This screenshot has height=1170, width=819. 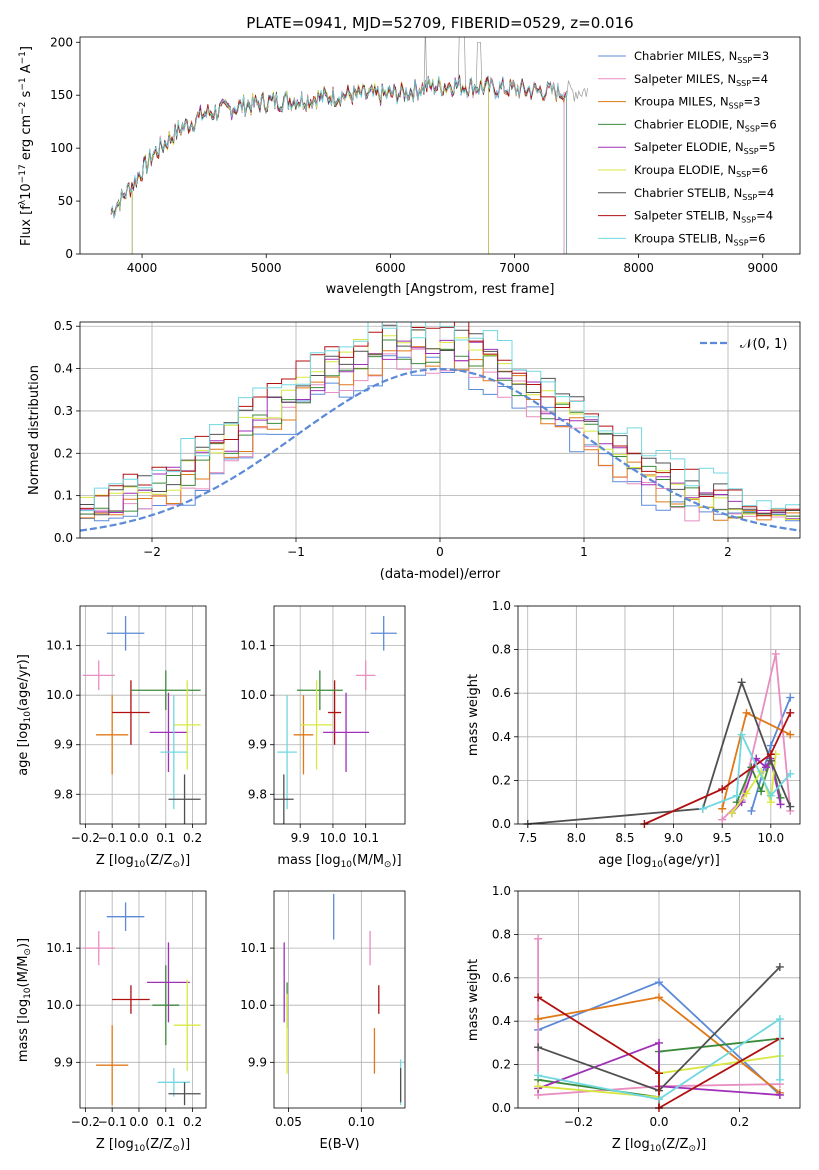 What do you see at coordinates (704, 194) in the screenshot?
I see `legend-entry: Chabrier STELIB, NSSP=4` at bounding box center [704, 194].